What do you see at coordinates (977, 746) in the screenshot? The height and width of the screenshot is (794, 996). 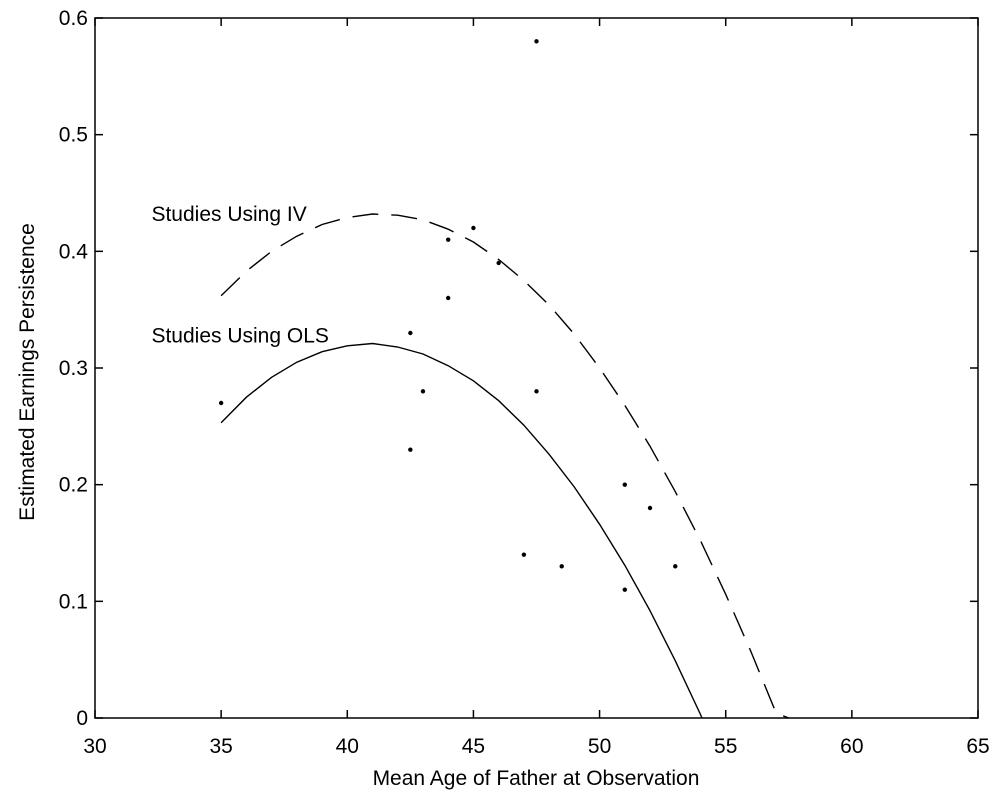 I see `x-tick-label: 65` at bounding box center [977, 746].